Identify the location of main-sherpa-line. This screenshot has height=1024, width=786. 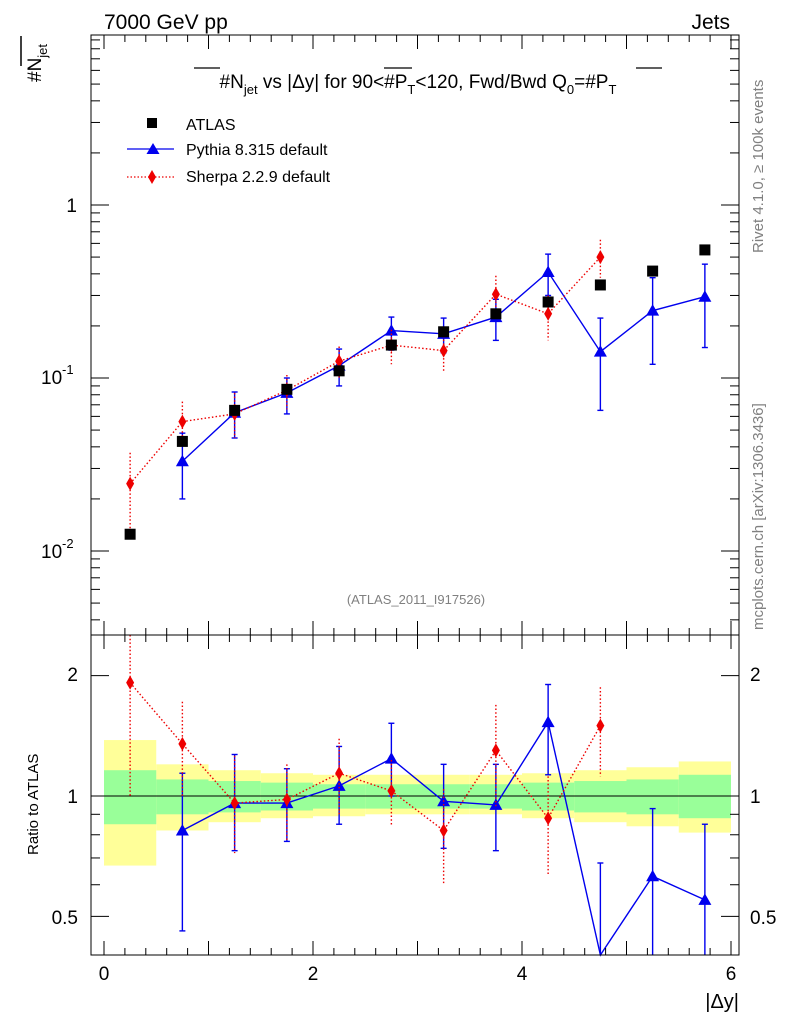
(365, 370).